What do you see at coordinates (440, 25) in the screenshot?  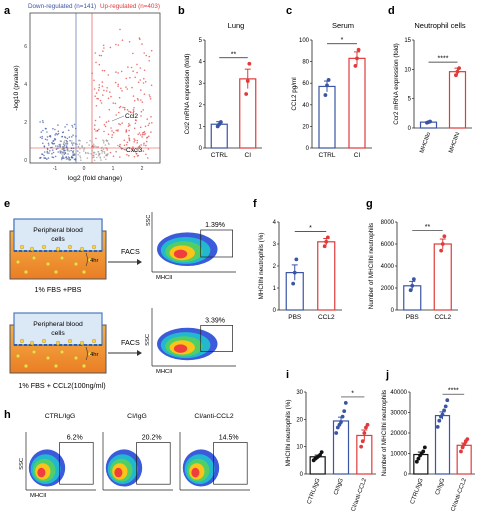 I see `panel-d-title: Neutrophil cells` at bounding box center [440, 25].